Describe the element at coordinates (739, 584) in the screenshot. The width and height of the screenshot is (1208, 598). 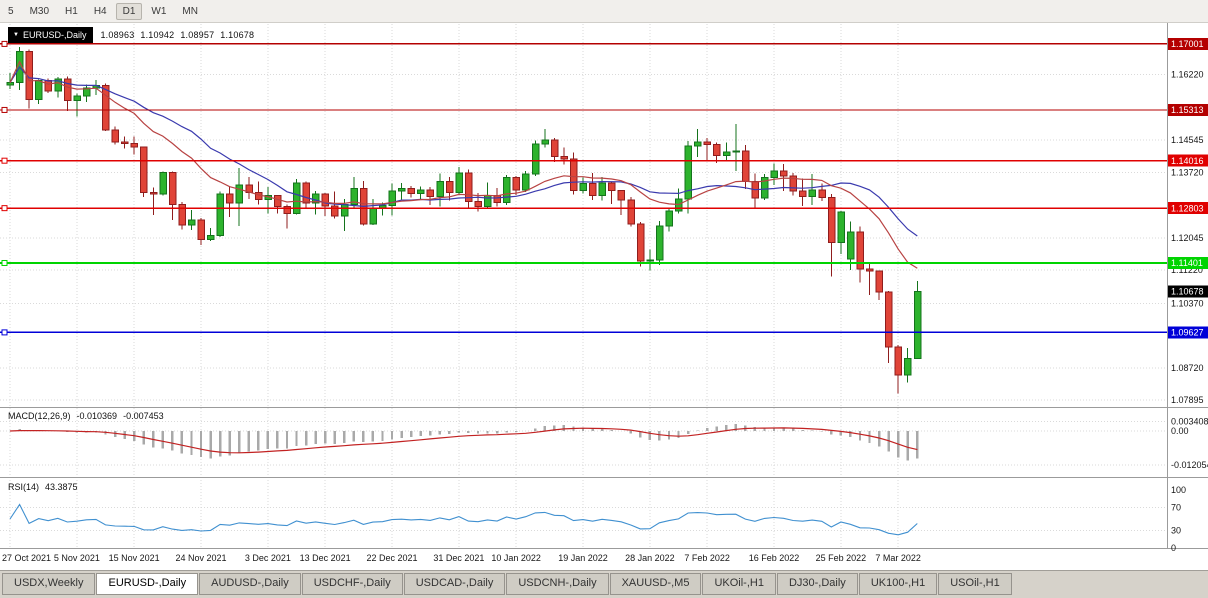
I see `chart-tab-ukoil-h1: UKOil-,H1` at that location.